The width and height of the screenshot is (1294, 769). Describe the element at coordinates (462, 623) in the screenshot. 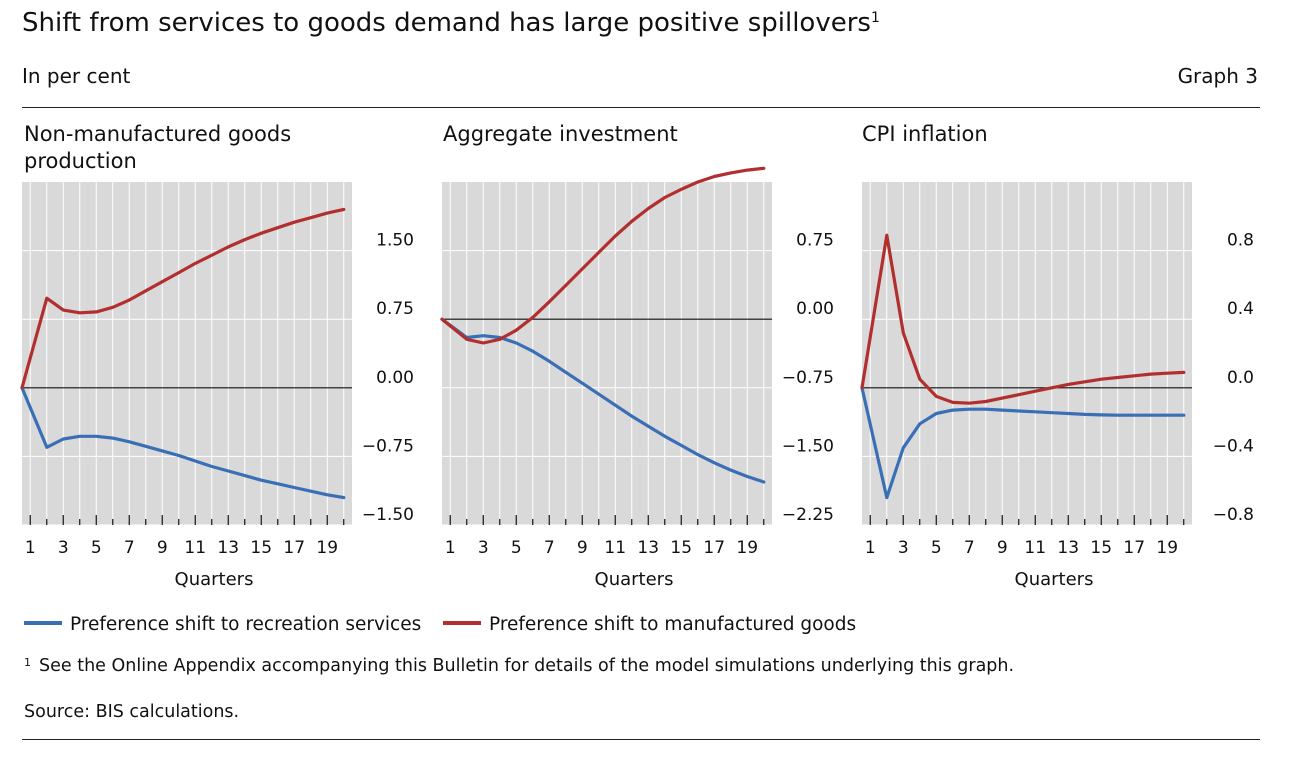

I see `legend-swatch-red` at that location.